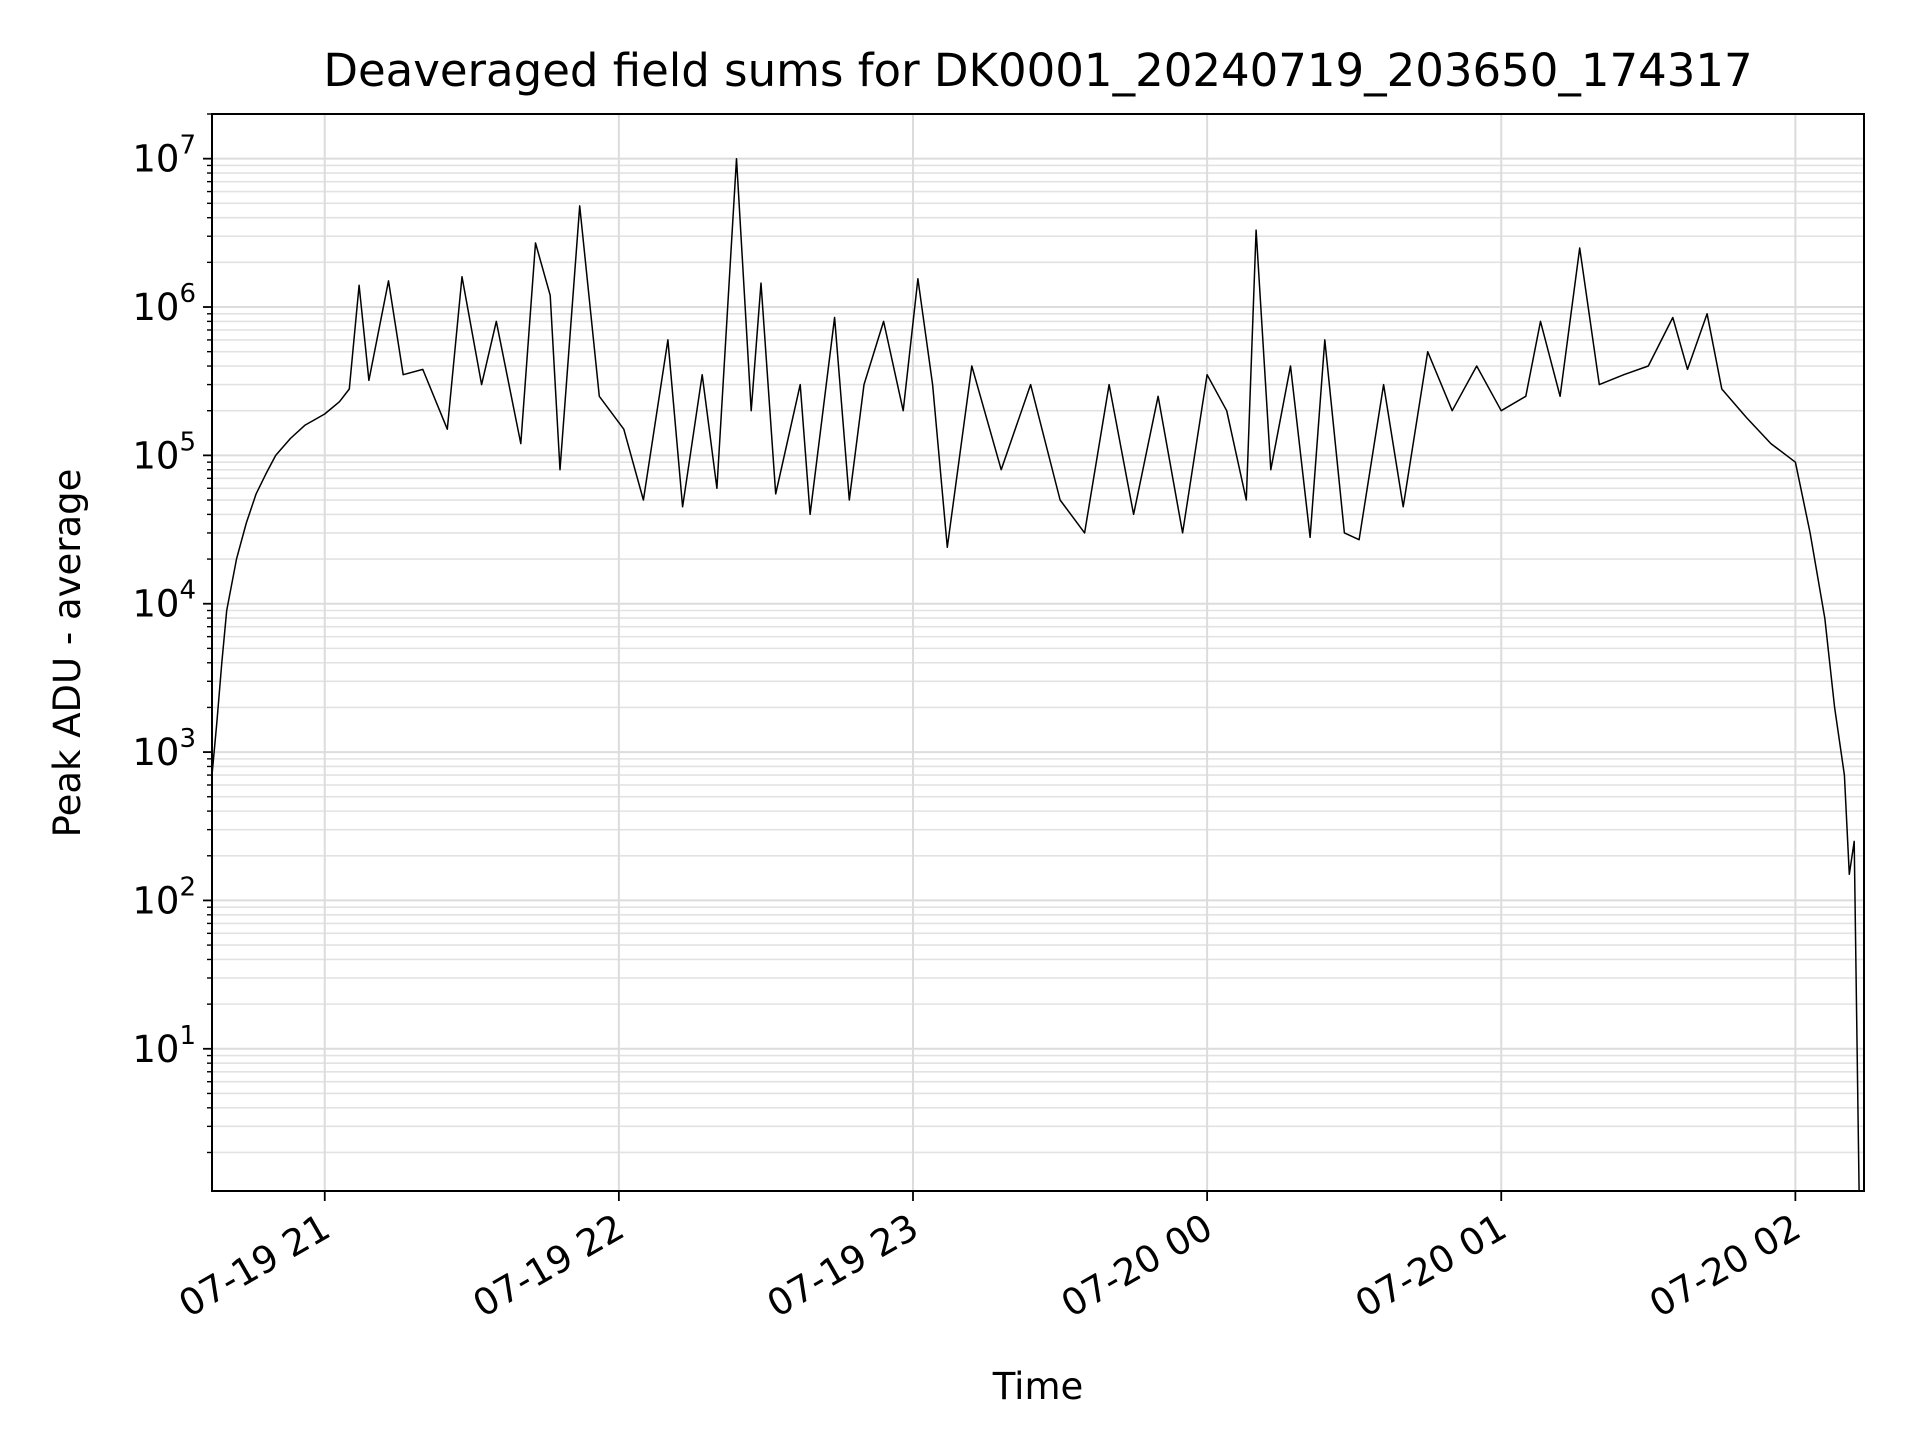 Image resolution: width=1920 pixels, height=1440 pixels. I want to click on y-tick-label: 10⁶, so click(164, 304).